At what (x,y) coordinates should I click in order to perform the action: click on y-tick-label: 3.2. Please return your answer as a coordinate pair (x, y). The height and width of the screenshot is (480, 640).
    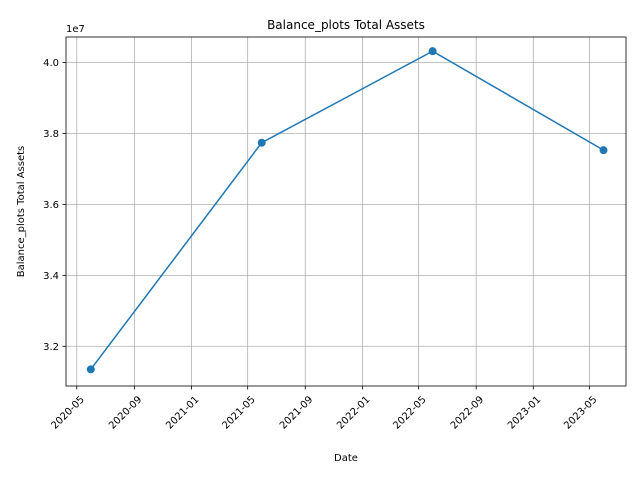
    Looking at the image, I should click on (51, 347).